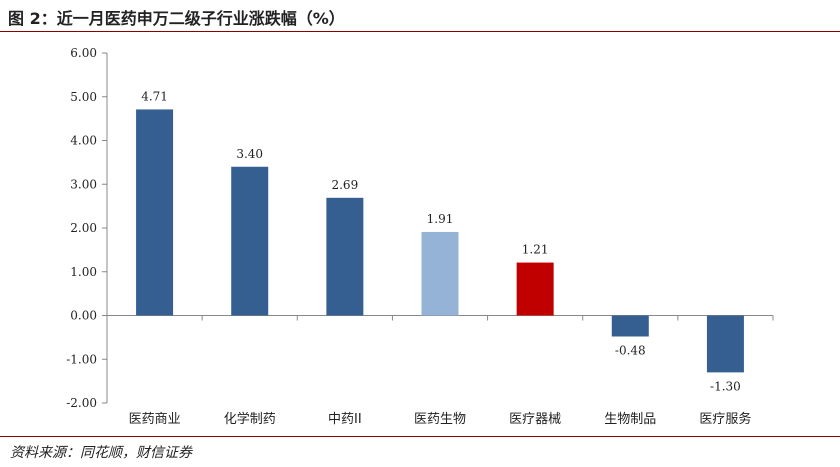 This screenshot has width=840, height=467. What do you see at coordinates (420, 16) in the screenshot?
I see `title-bar: 图 2：近一月医药申万二级子行业涨跌幅（%）` at bounding box center [420, 16].